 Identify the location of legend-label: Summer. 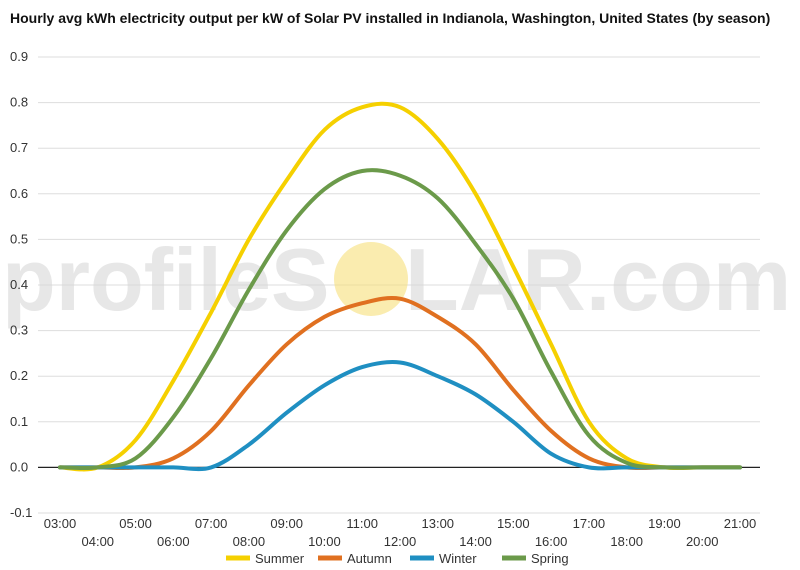
(280, 558).